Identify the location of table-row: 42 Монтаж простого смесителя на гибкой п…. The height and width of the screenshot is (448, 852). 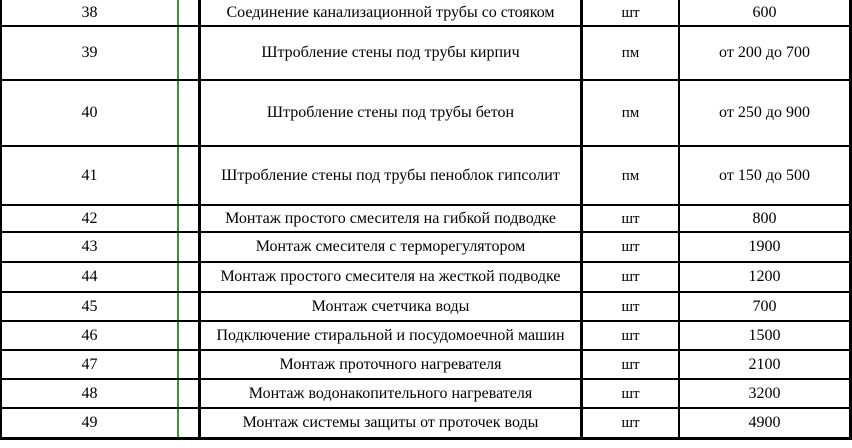
(426, 219).